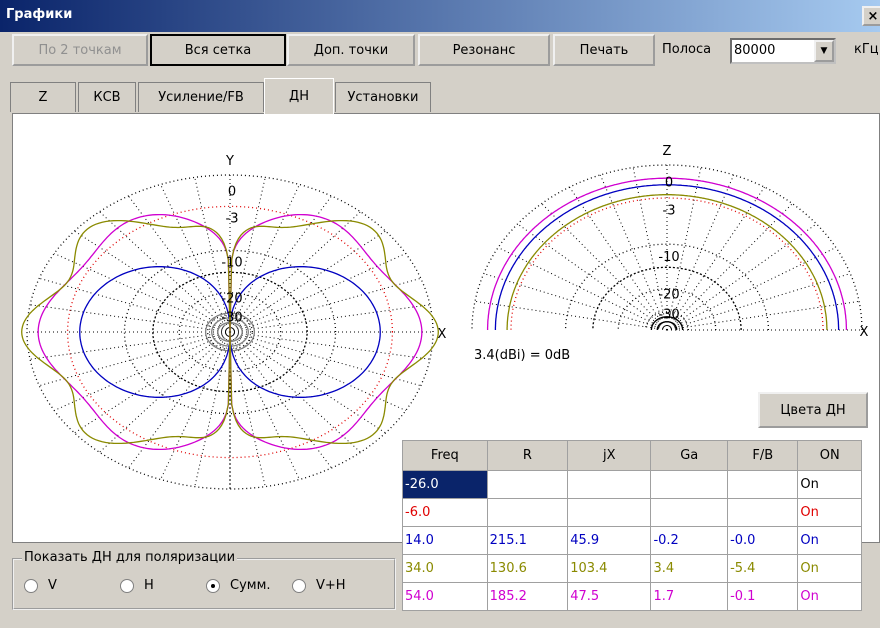 The image size is (880, 628). I want to click on column-header: Ga, so click(689, 455).